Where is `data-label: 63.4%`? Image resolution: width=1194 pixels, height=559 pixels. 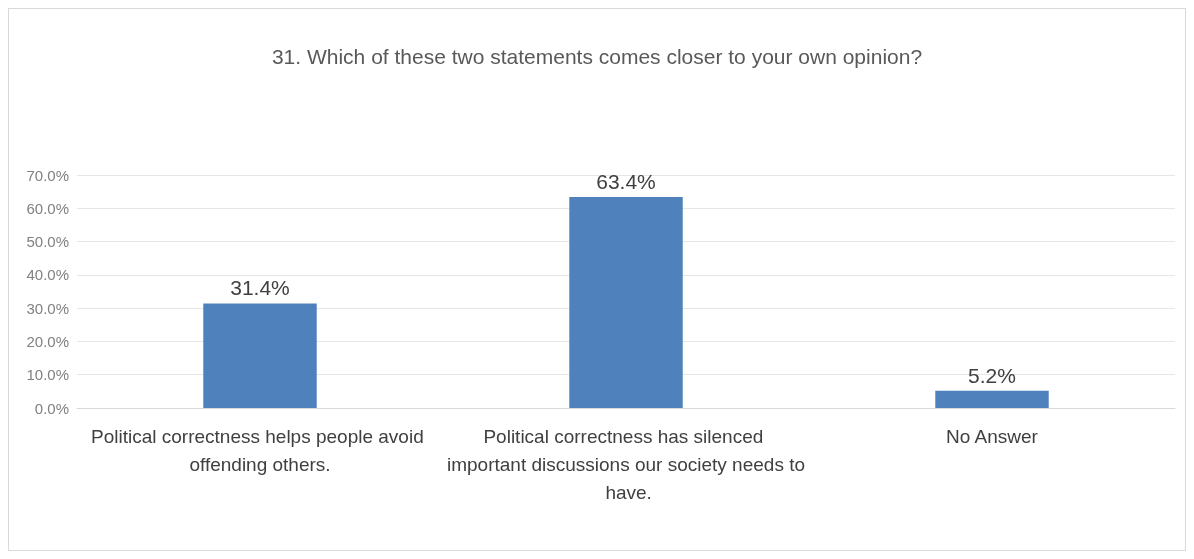
data-label: 63.4% is located at coordinates (626, 181).